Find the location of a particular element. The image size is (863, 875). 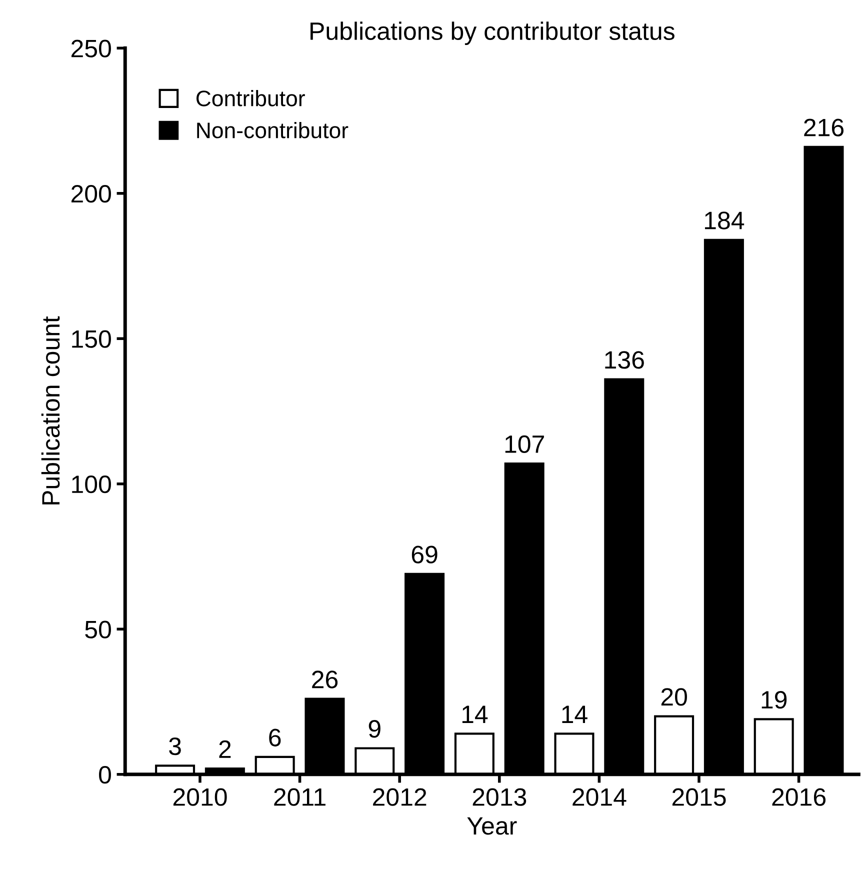

data-label: 9 is located at coordinates (374, 729).